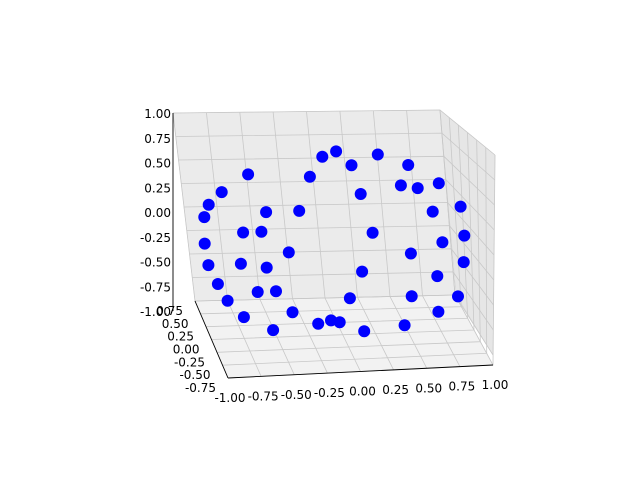 The width and height of the screenshot is (640, 480). What do you see at coordinates (296, 395) in the screenshot?
I see `x-tick-label: -0.50` at bounding box center [296, 395].